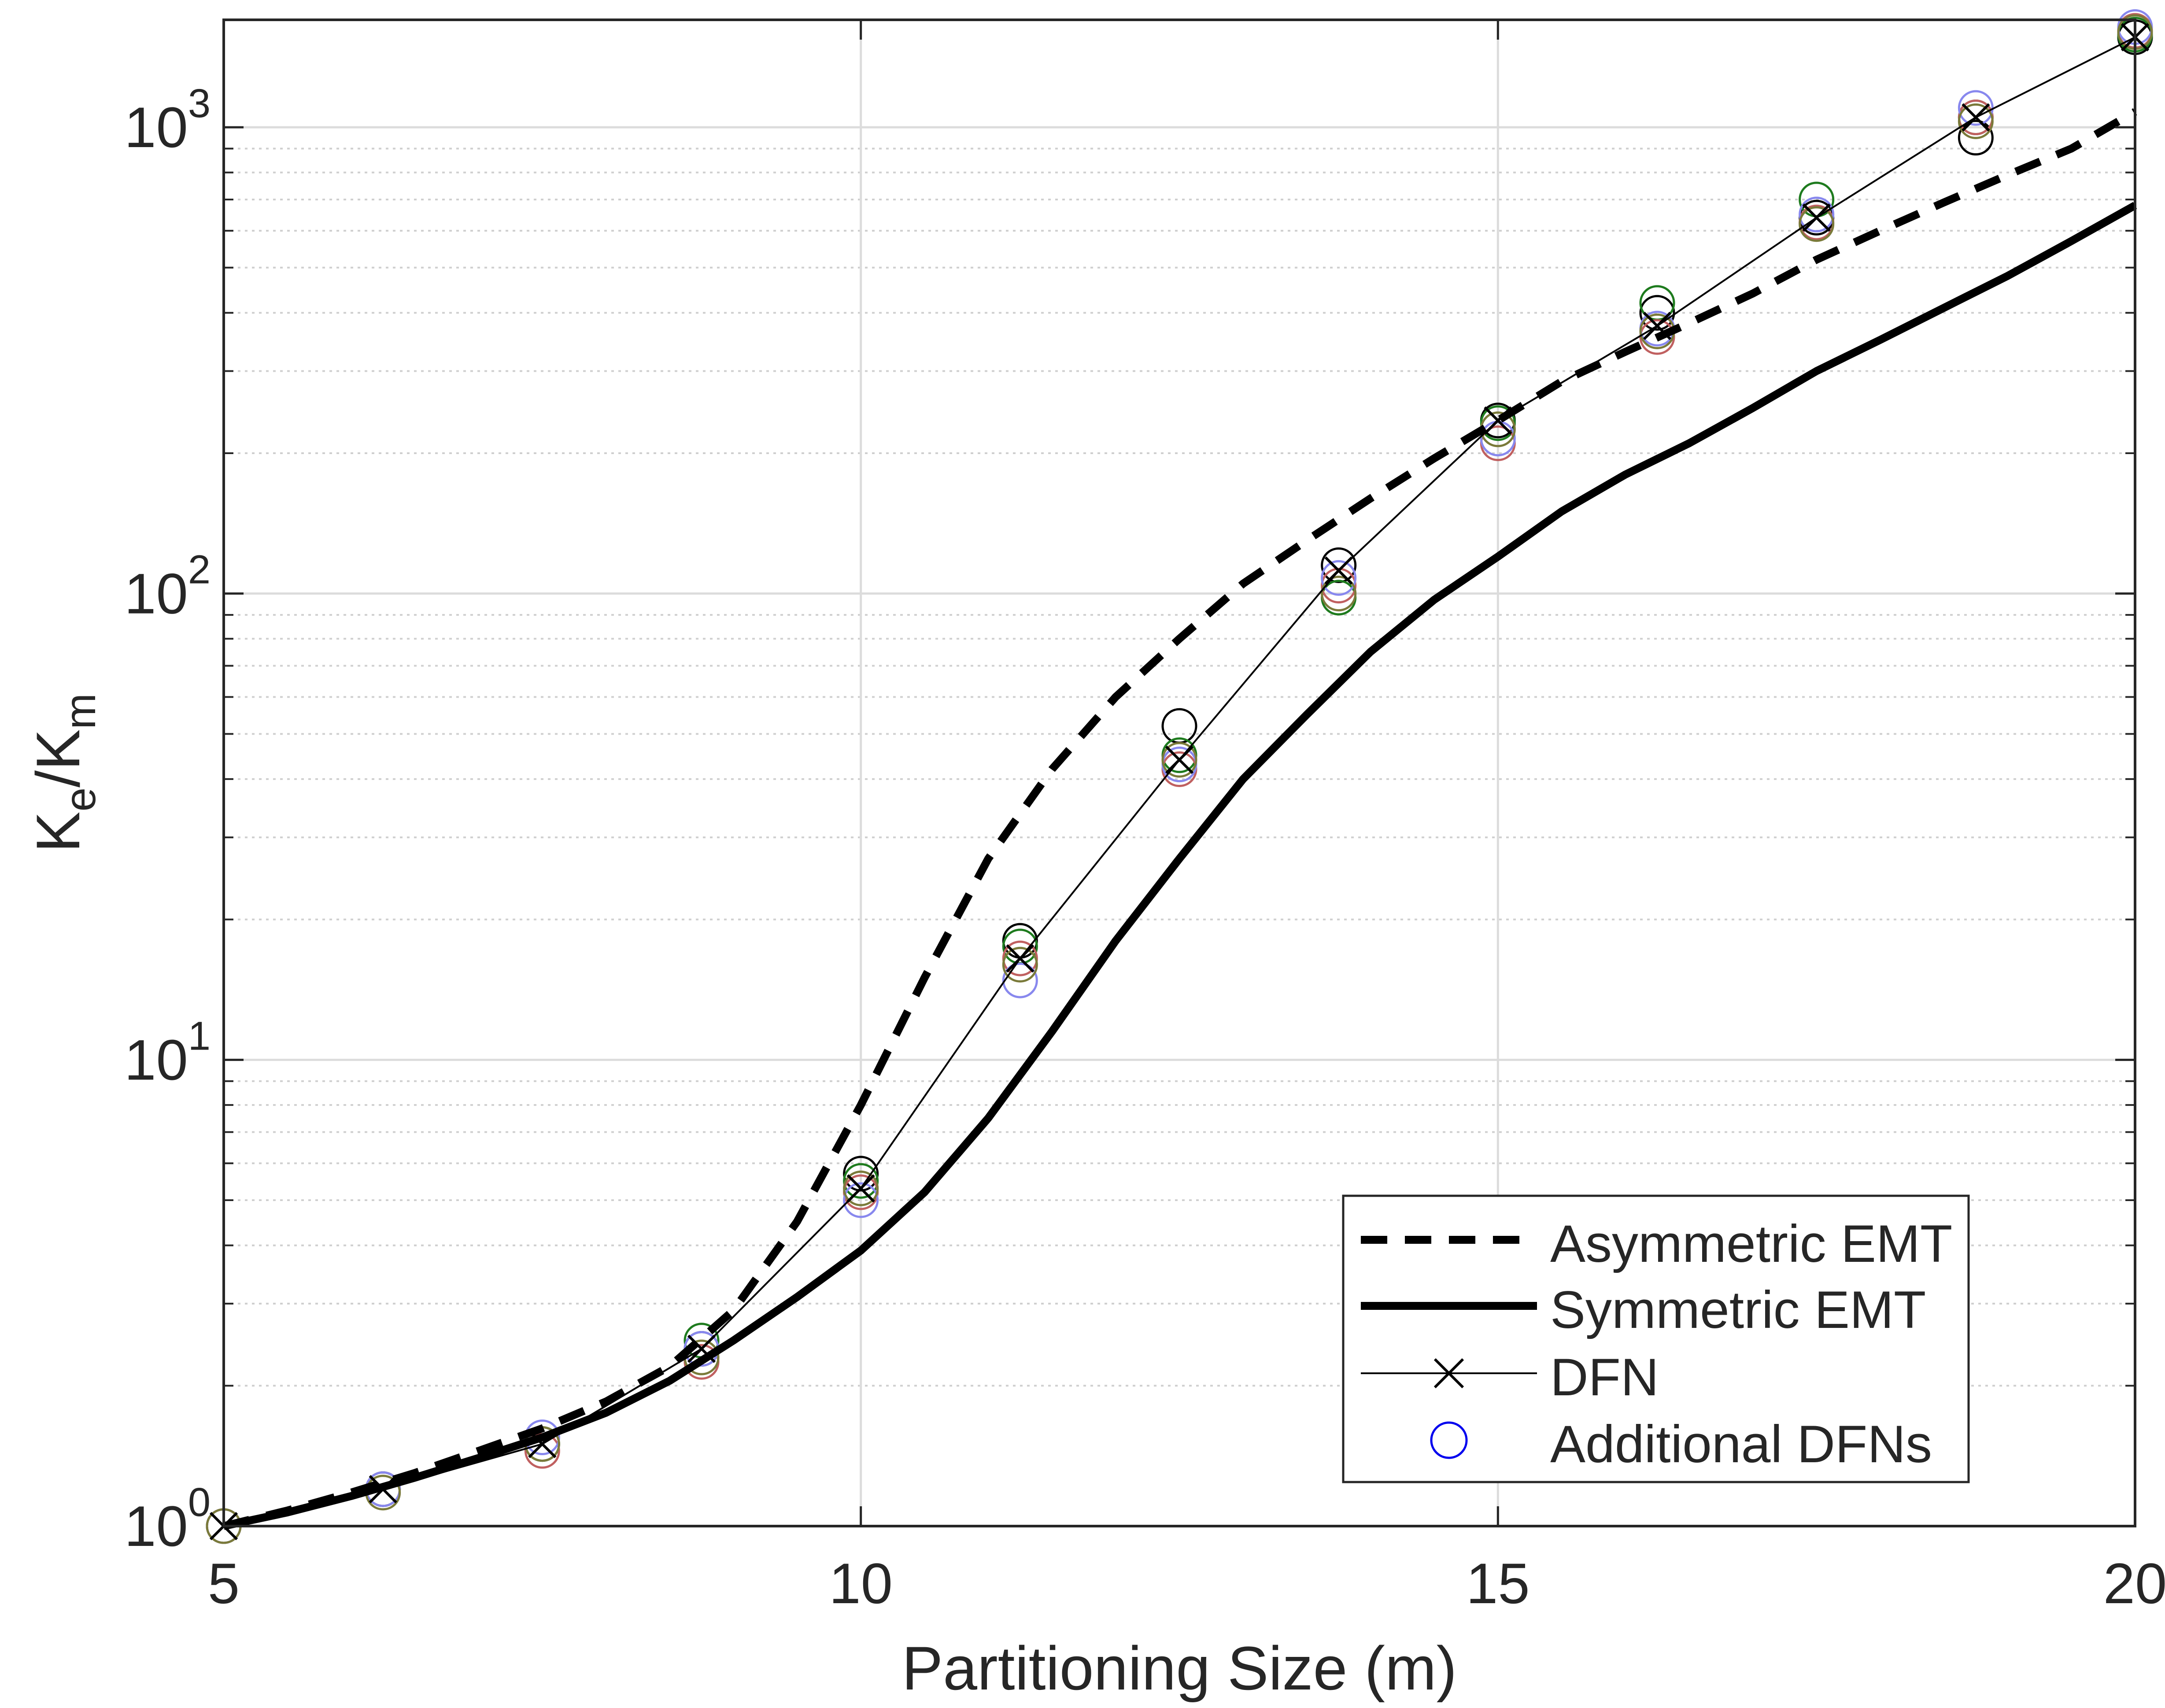 This screenshot has width=2165, height=1708. What do you see at coordinates (199, 1035) in the screenshot?
I see `y-tick-label-exponent: 1` at bounding box center [199, 1035].